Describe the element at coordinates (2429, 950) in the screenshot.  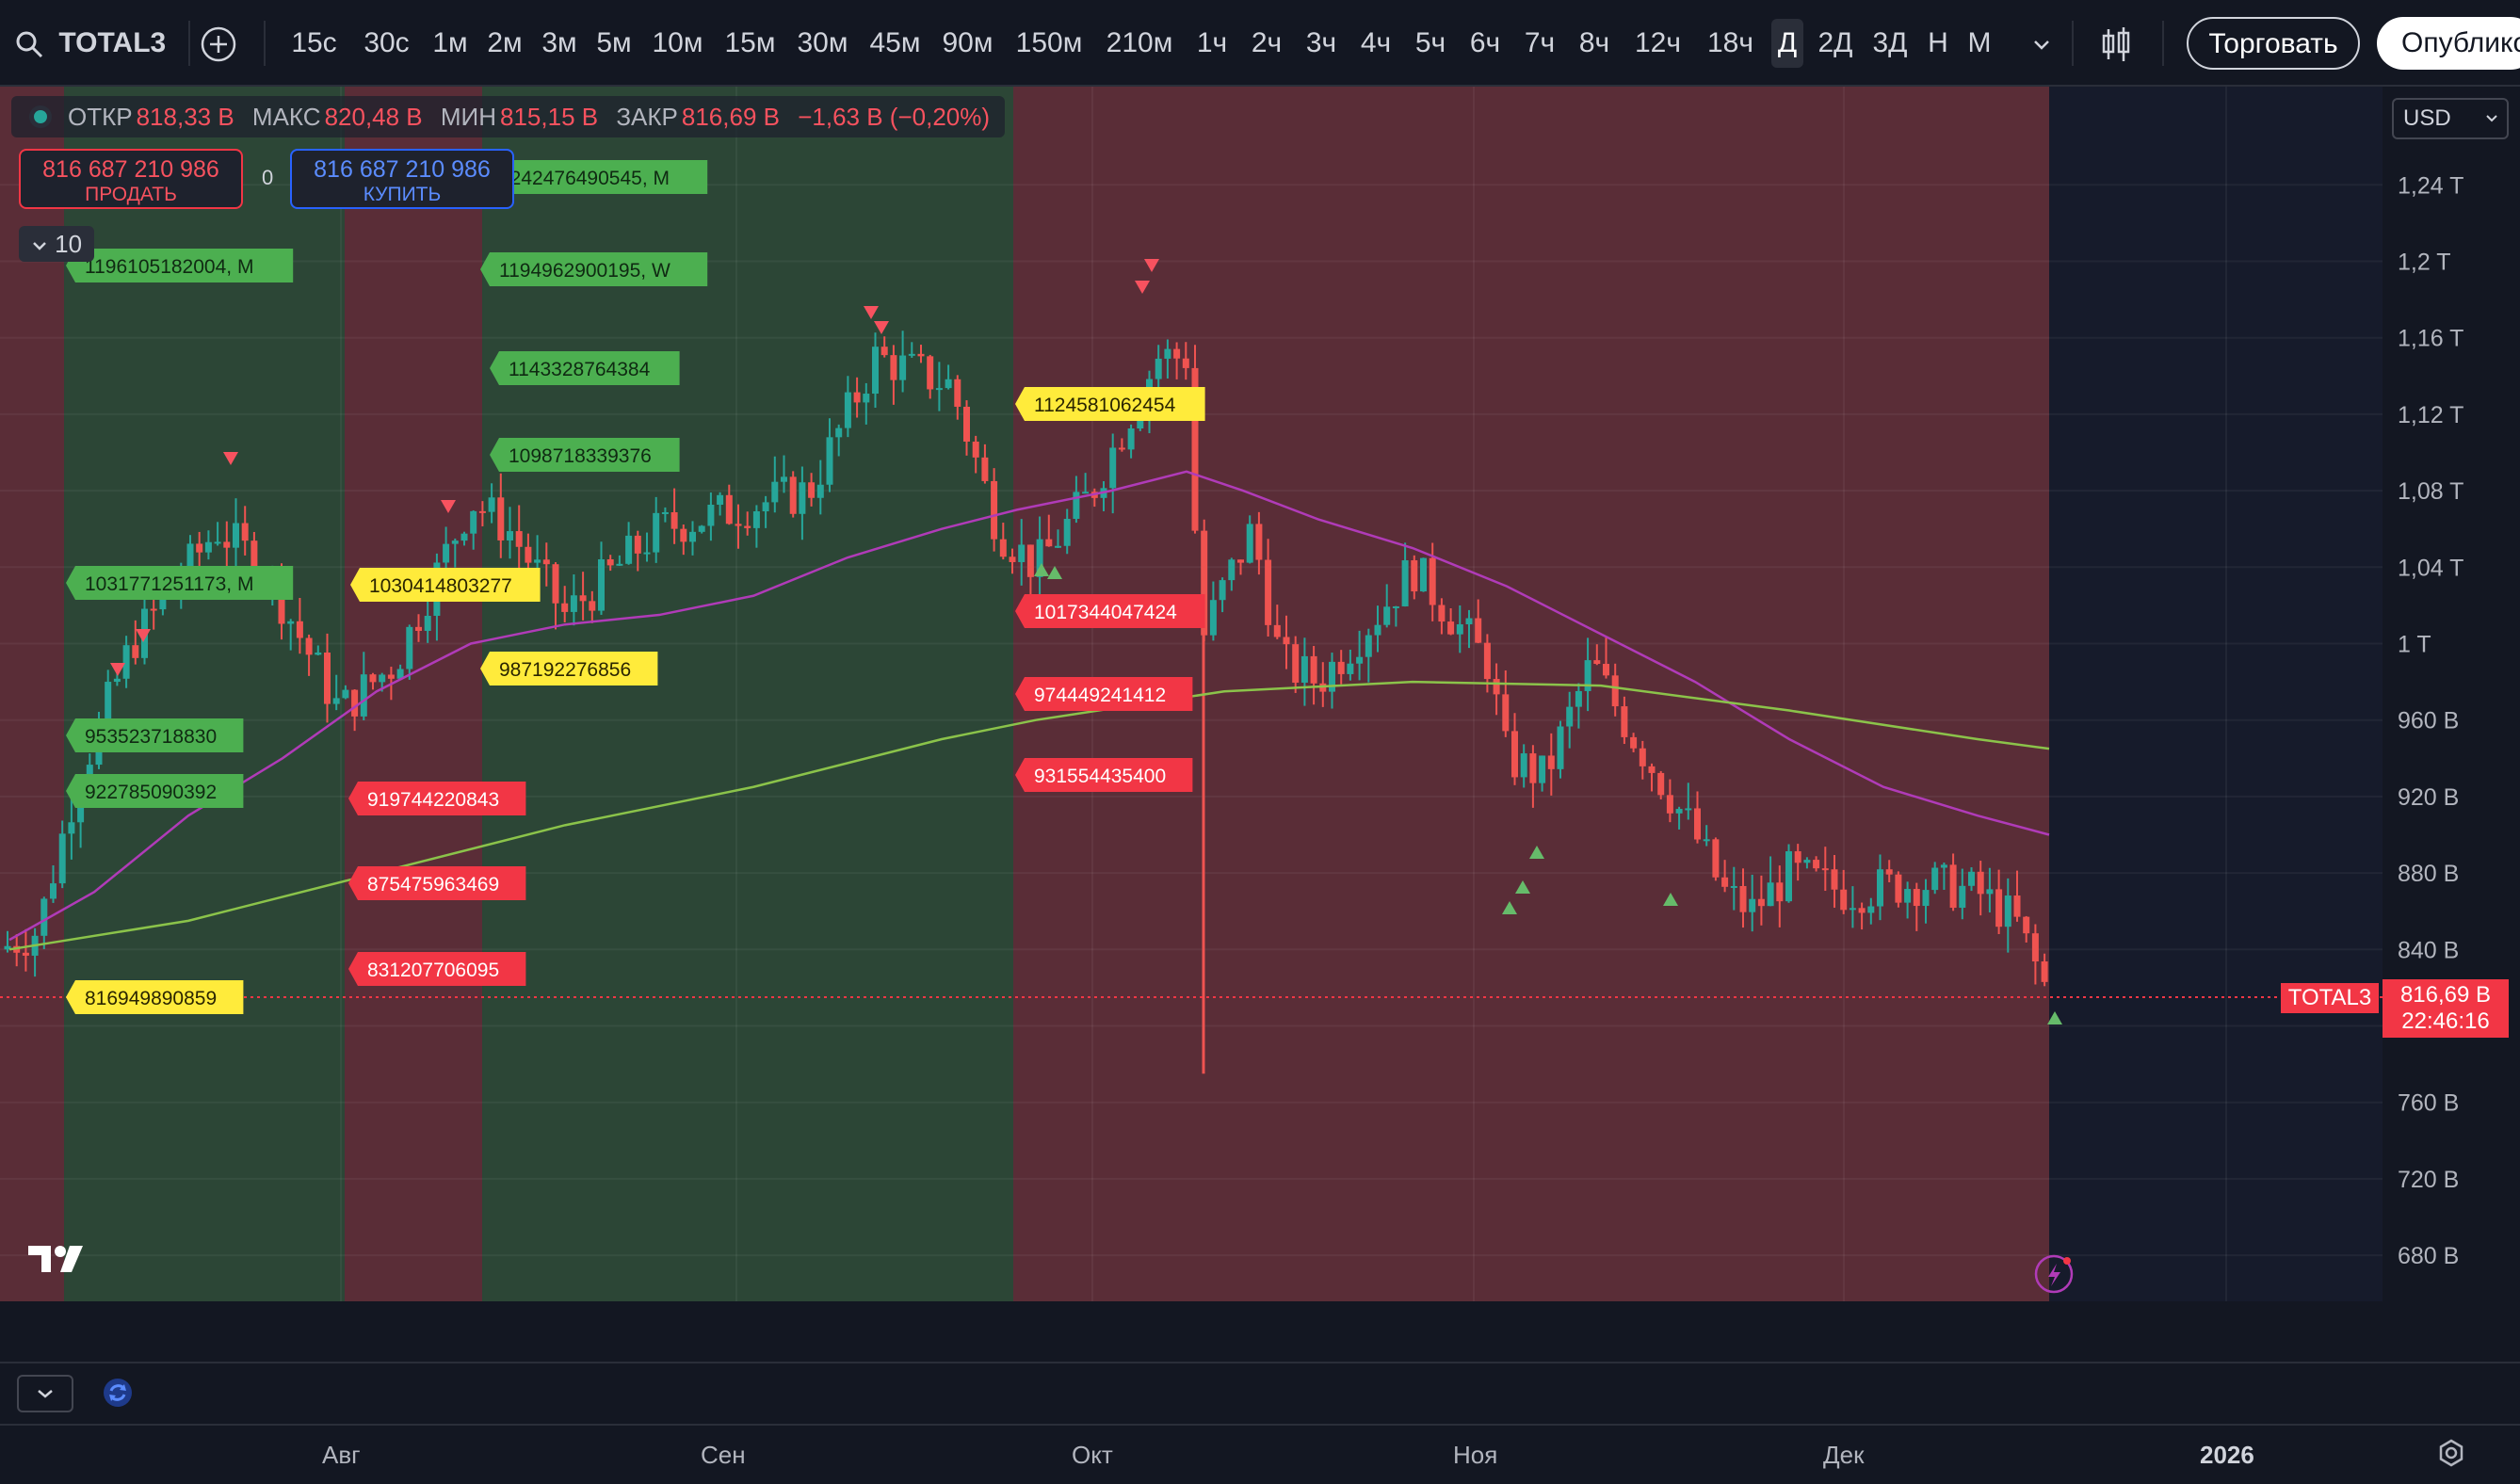
I see `price-scale-label: 840 B` at that location.